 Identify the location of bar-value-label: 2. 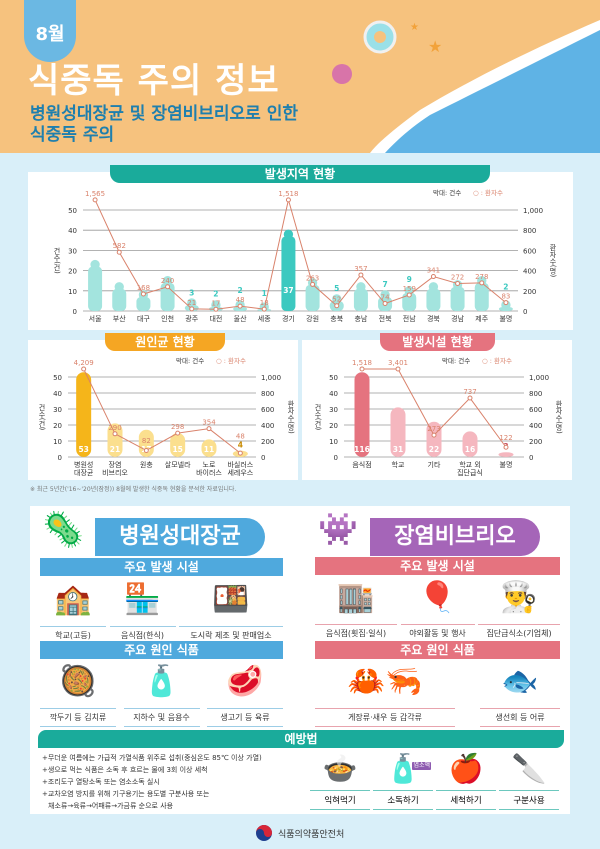
(215, 293).